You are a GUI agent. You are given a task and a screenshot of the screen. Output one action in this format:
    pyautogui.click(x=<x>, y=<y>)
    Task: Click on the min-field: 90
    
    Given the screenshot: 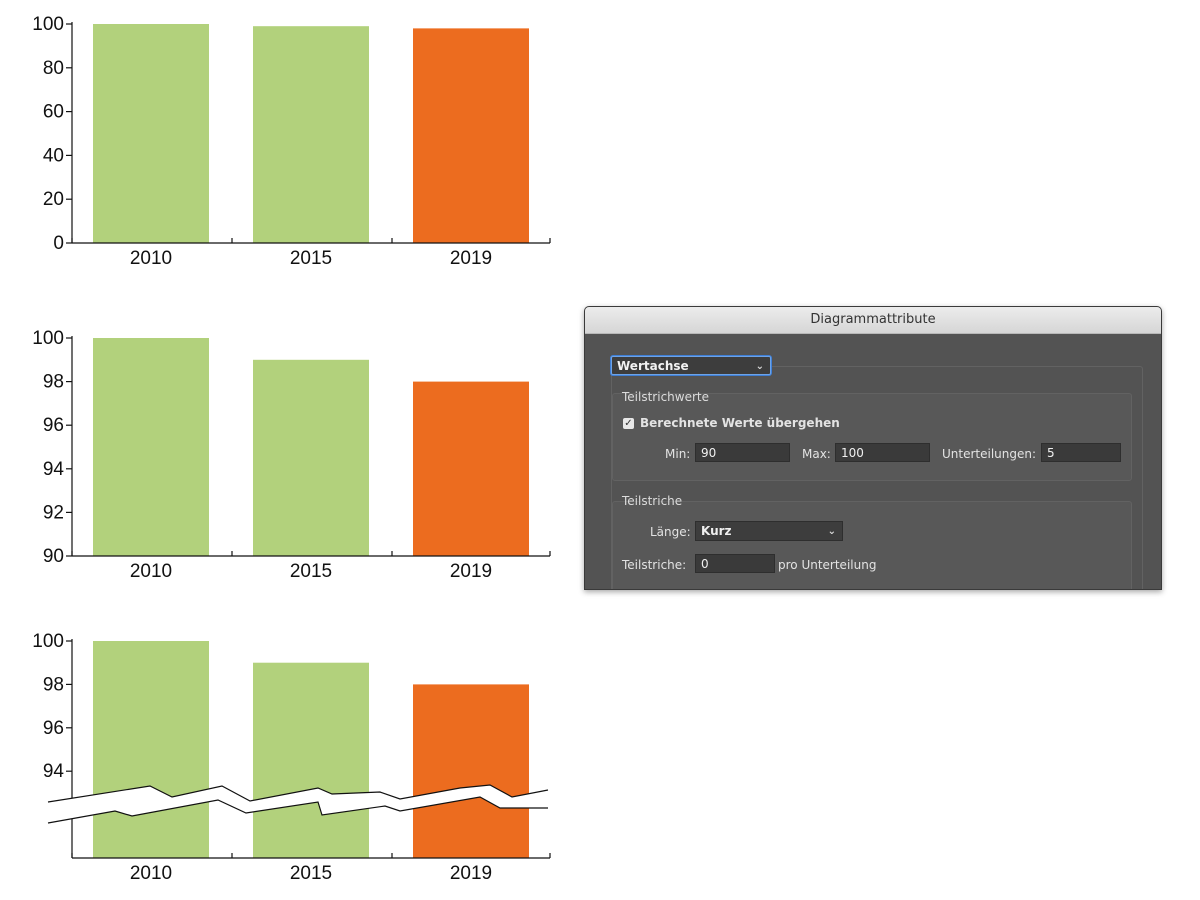 What is the action you would take?
    pyautogui.click(x=742, y=452)
    